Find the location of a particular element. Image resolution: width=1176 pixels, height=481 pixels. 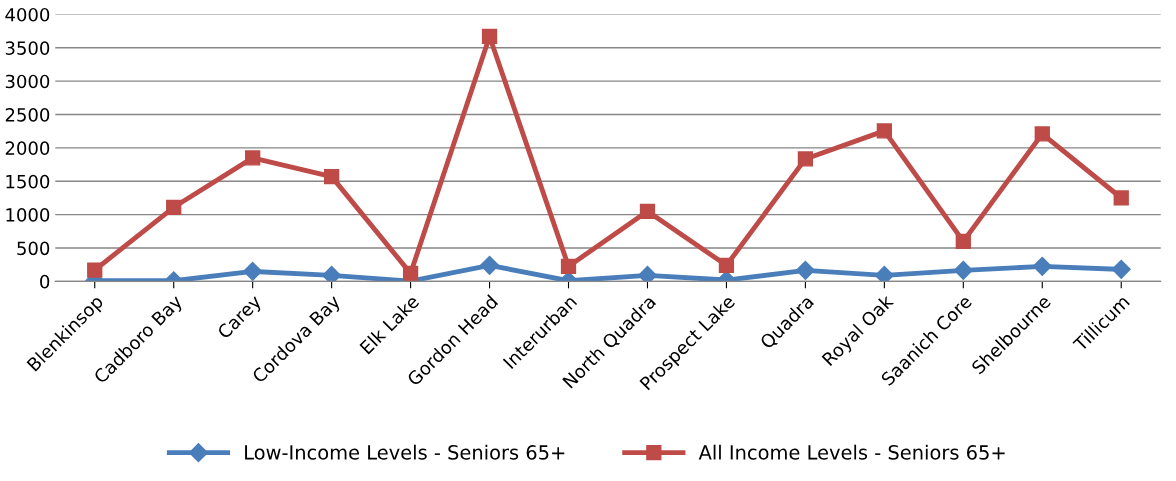

y-tick-label: 4000 is located at coordinates (27, 14).